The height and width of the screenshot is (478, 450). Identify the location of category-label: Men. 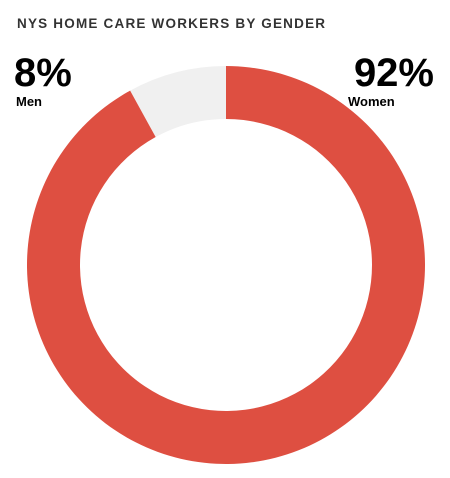
(29, 101).